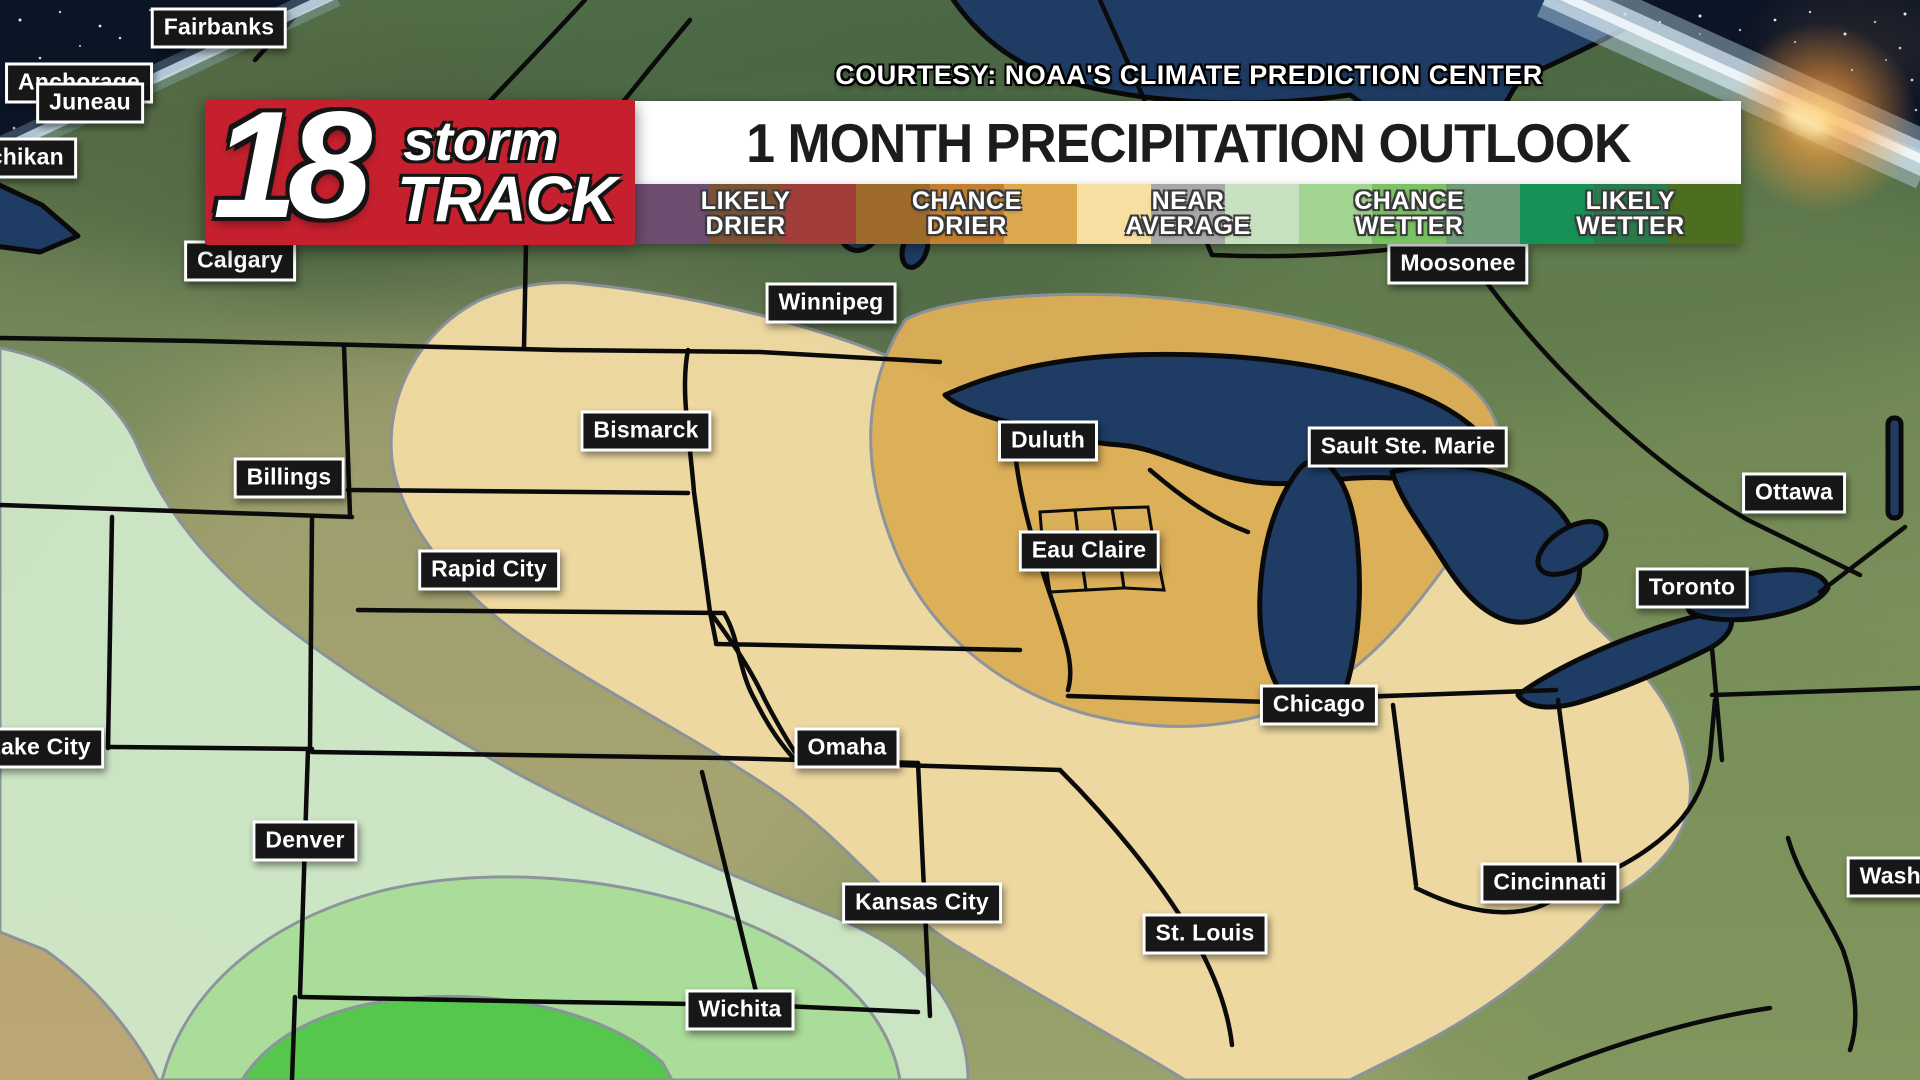 The height and width of the screenshot is (1080, 1920). I want to click on station-logo: 18 storm TRACK, so click(420, 165).